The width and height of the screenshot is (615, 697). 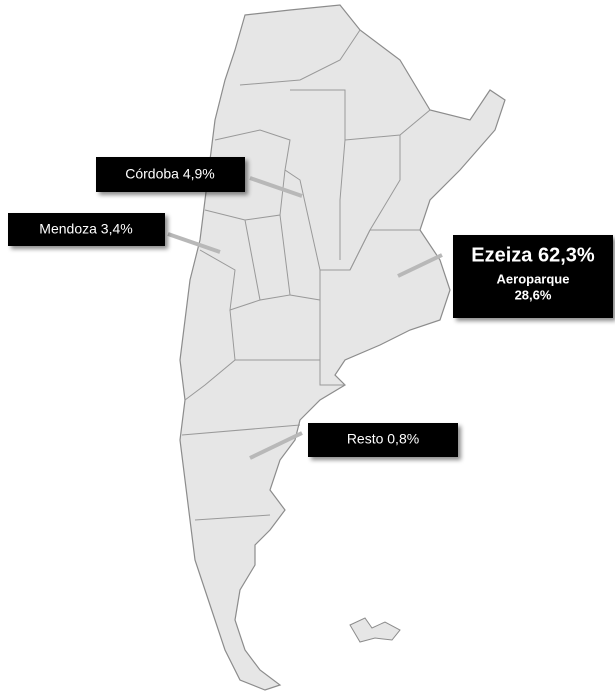 I want to click on label: Ezeiza 62,3%, so click(x=533, y=255).